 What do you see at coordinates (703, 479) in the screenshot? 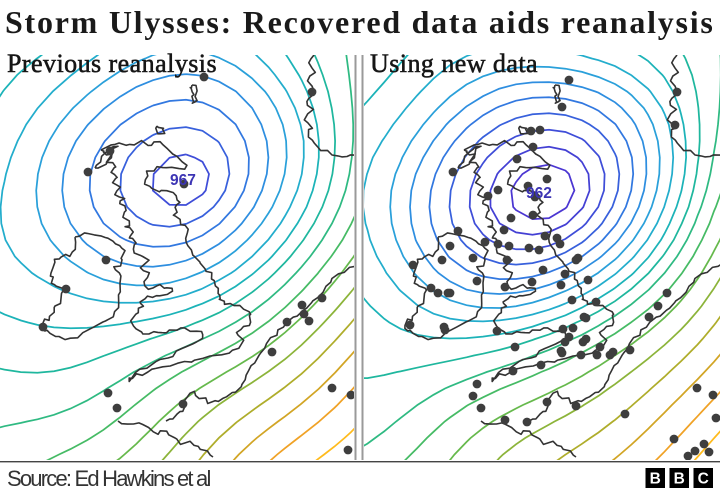
I see `svg-text: C` at bounding box center [703, 479].